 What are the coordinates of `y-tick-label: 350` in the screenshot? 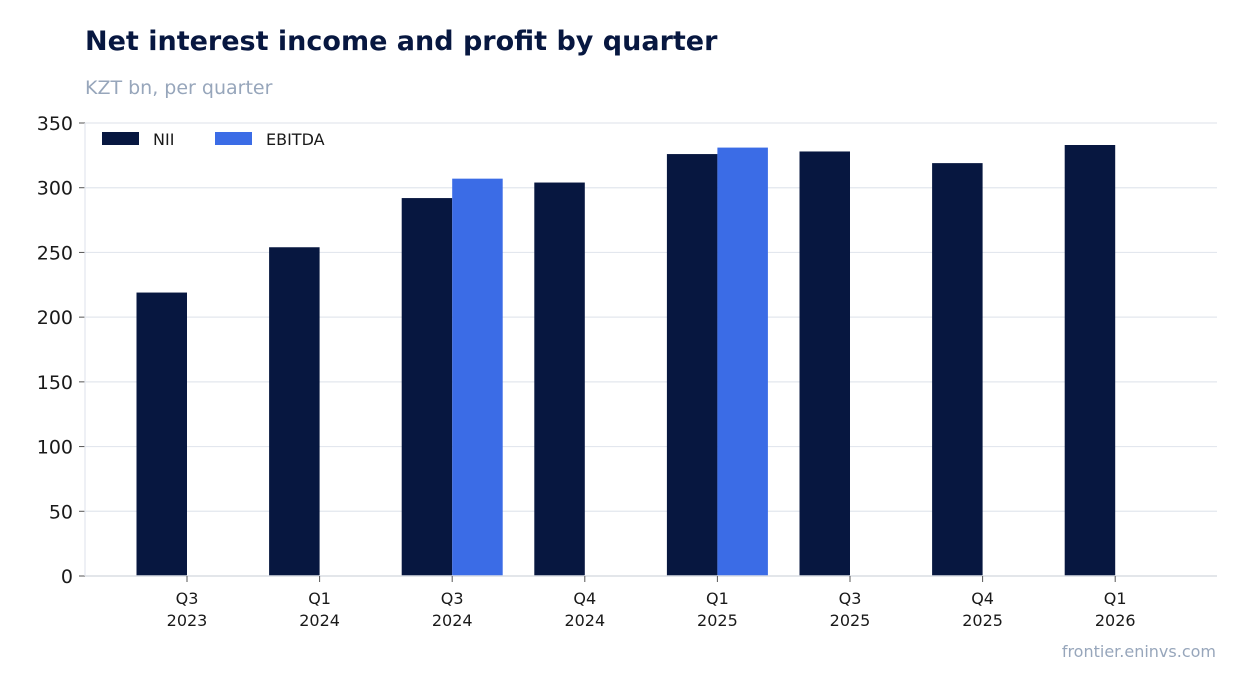 It's located at (55, 124).